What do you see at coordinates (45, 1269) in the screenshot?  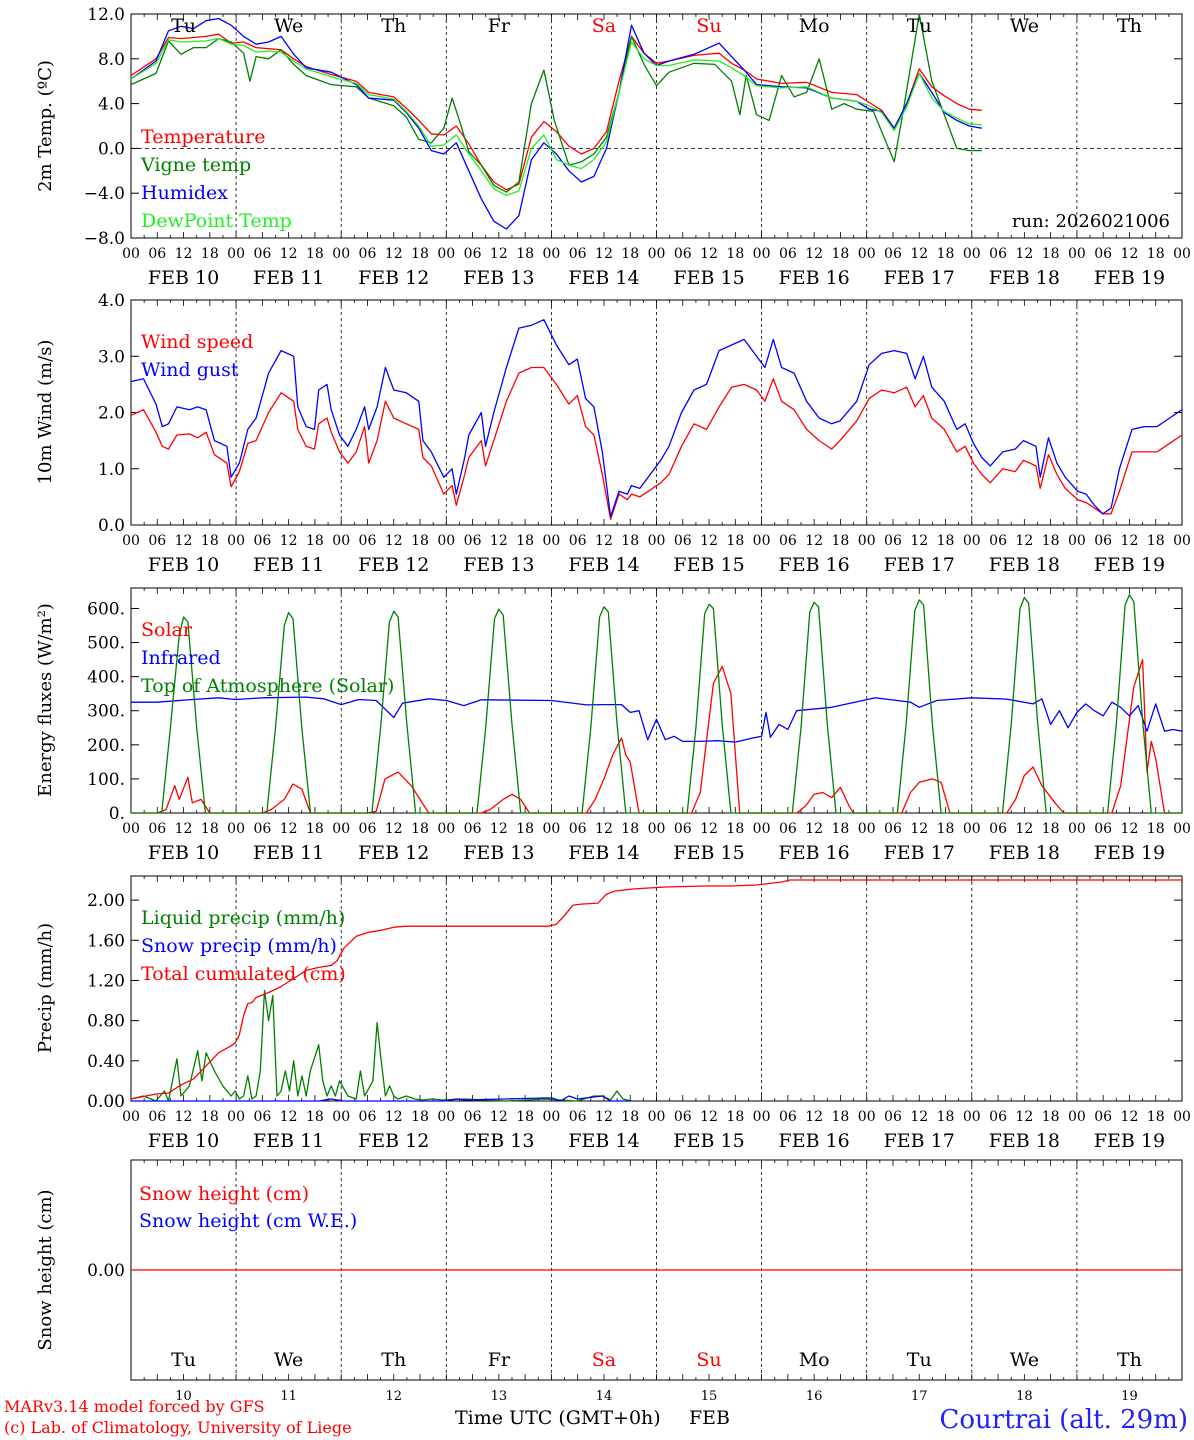 I see `y-axis-label: Snow height (cm)` at bounding box center [45, 1269].